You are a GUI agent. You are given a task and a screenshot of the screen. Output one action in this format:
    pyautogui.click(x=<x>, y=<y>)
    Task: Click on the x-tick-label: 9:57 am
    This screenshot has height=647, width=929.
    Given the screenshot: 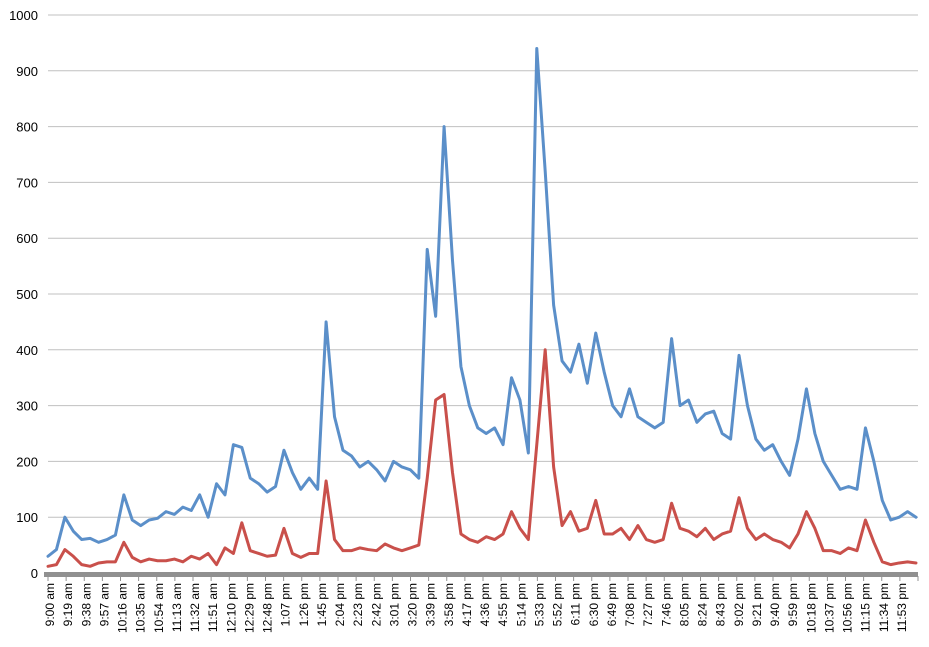 What is the action you would take?
    pyautogui.click(x=104, y=604)
    